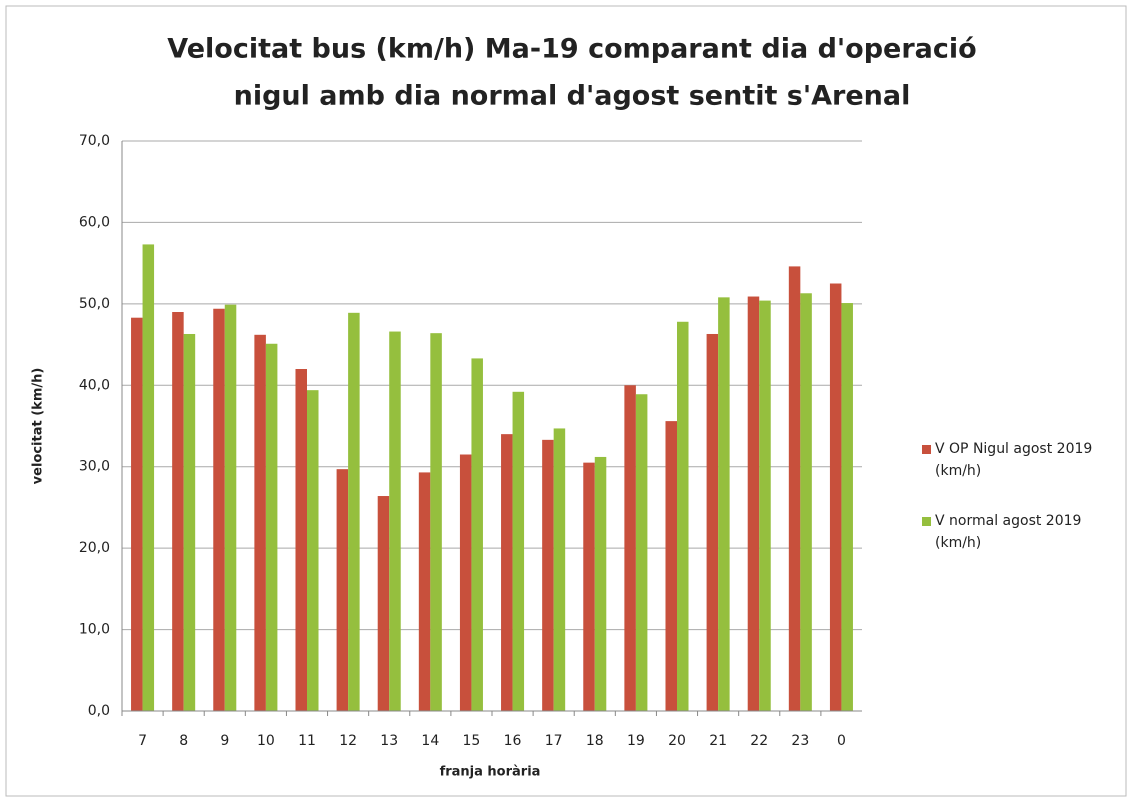  Describe the element at coordinates (94, 141) in the screenshot. I see `y-tick-label: 70,0` at that location.